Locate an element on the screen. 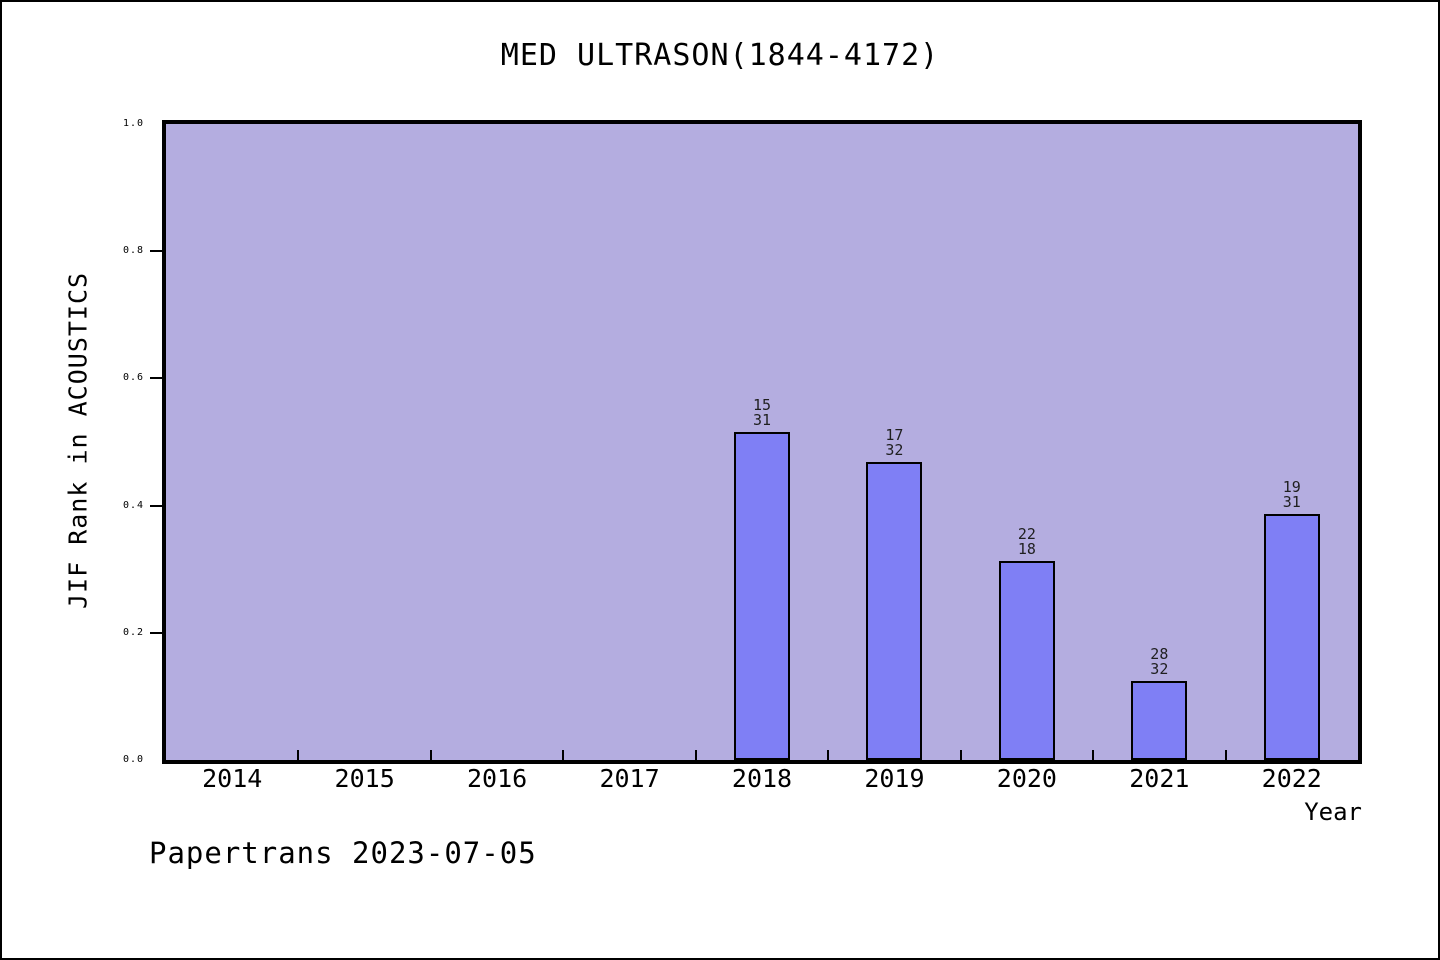  y-tick-label: 0.2 is located at coordinates (133, 632).